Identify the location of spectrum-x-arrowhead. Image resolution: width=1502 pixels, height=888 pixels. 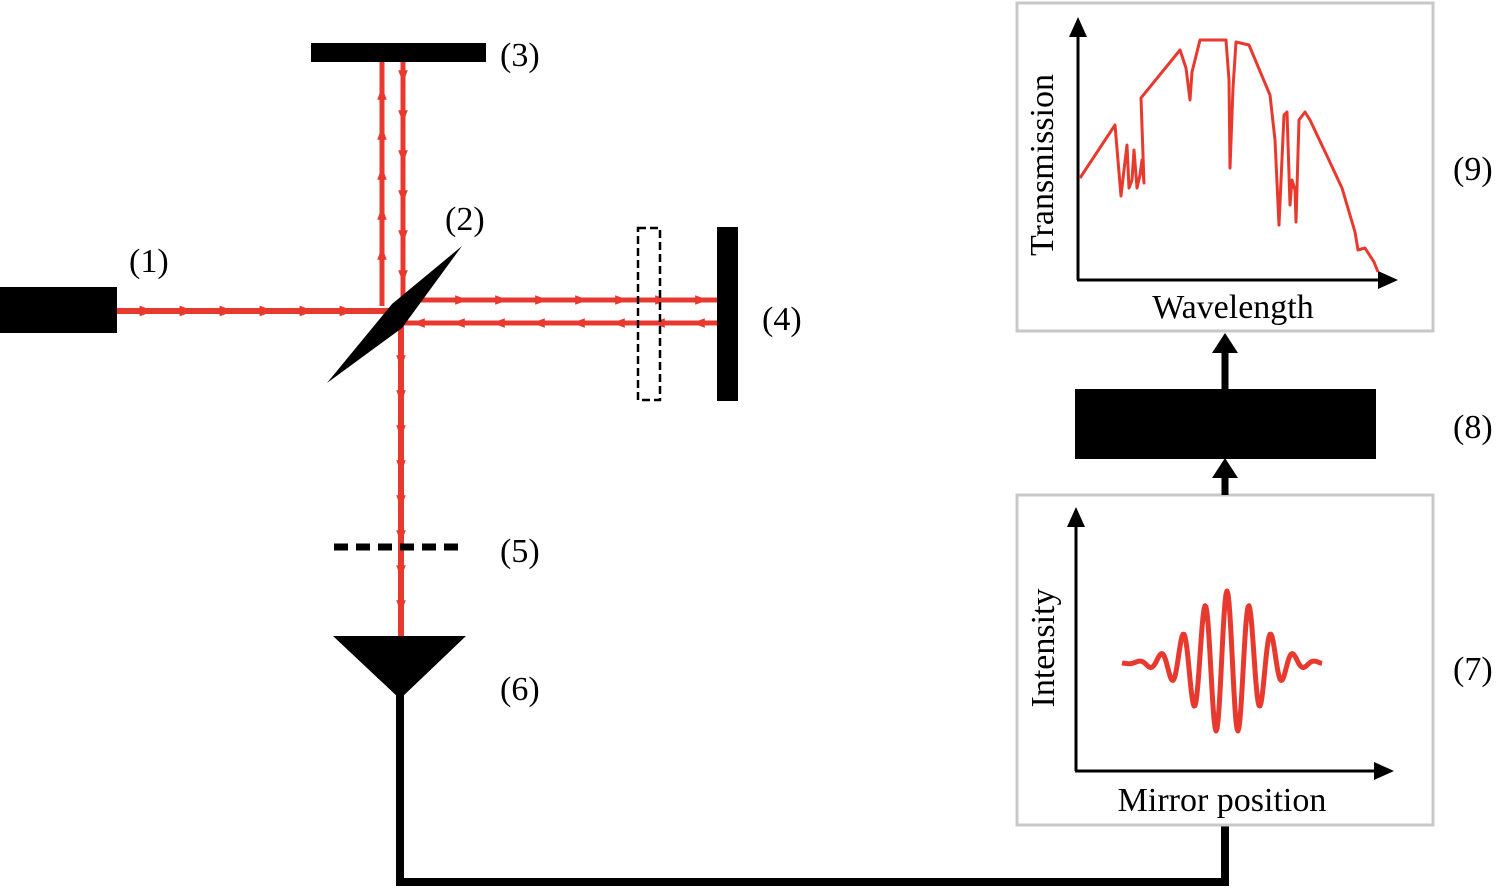
(1388, 280).